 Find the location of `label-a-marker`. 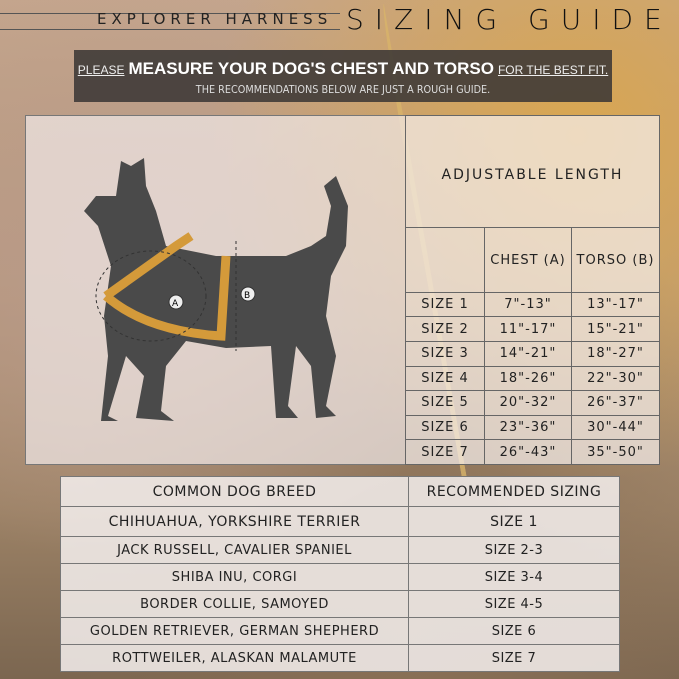

label-a-marker is located at coordinates (176, 302).